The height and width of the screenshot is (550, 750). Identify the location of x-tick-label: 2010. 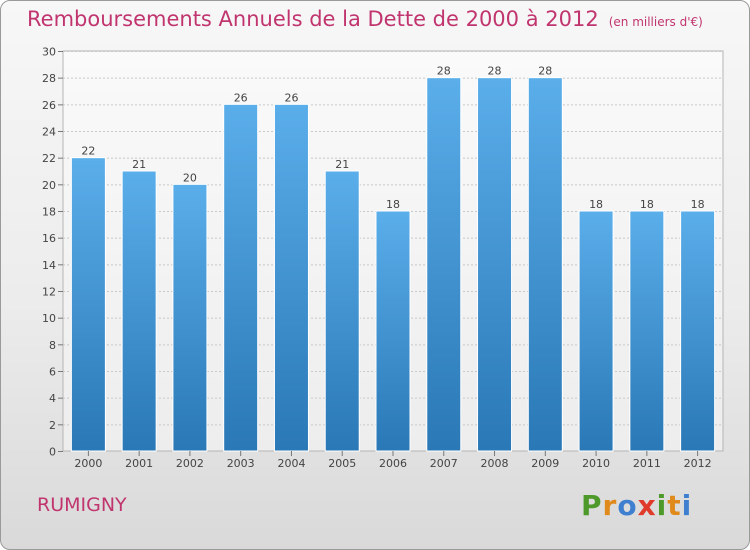
(596, 463).